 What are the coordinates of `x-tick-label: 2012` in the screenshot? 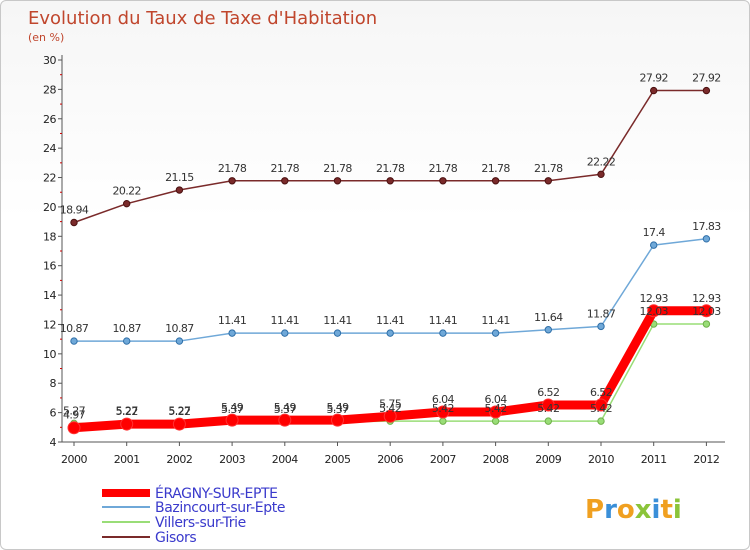 It's located at (706, 459).